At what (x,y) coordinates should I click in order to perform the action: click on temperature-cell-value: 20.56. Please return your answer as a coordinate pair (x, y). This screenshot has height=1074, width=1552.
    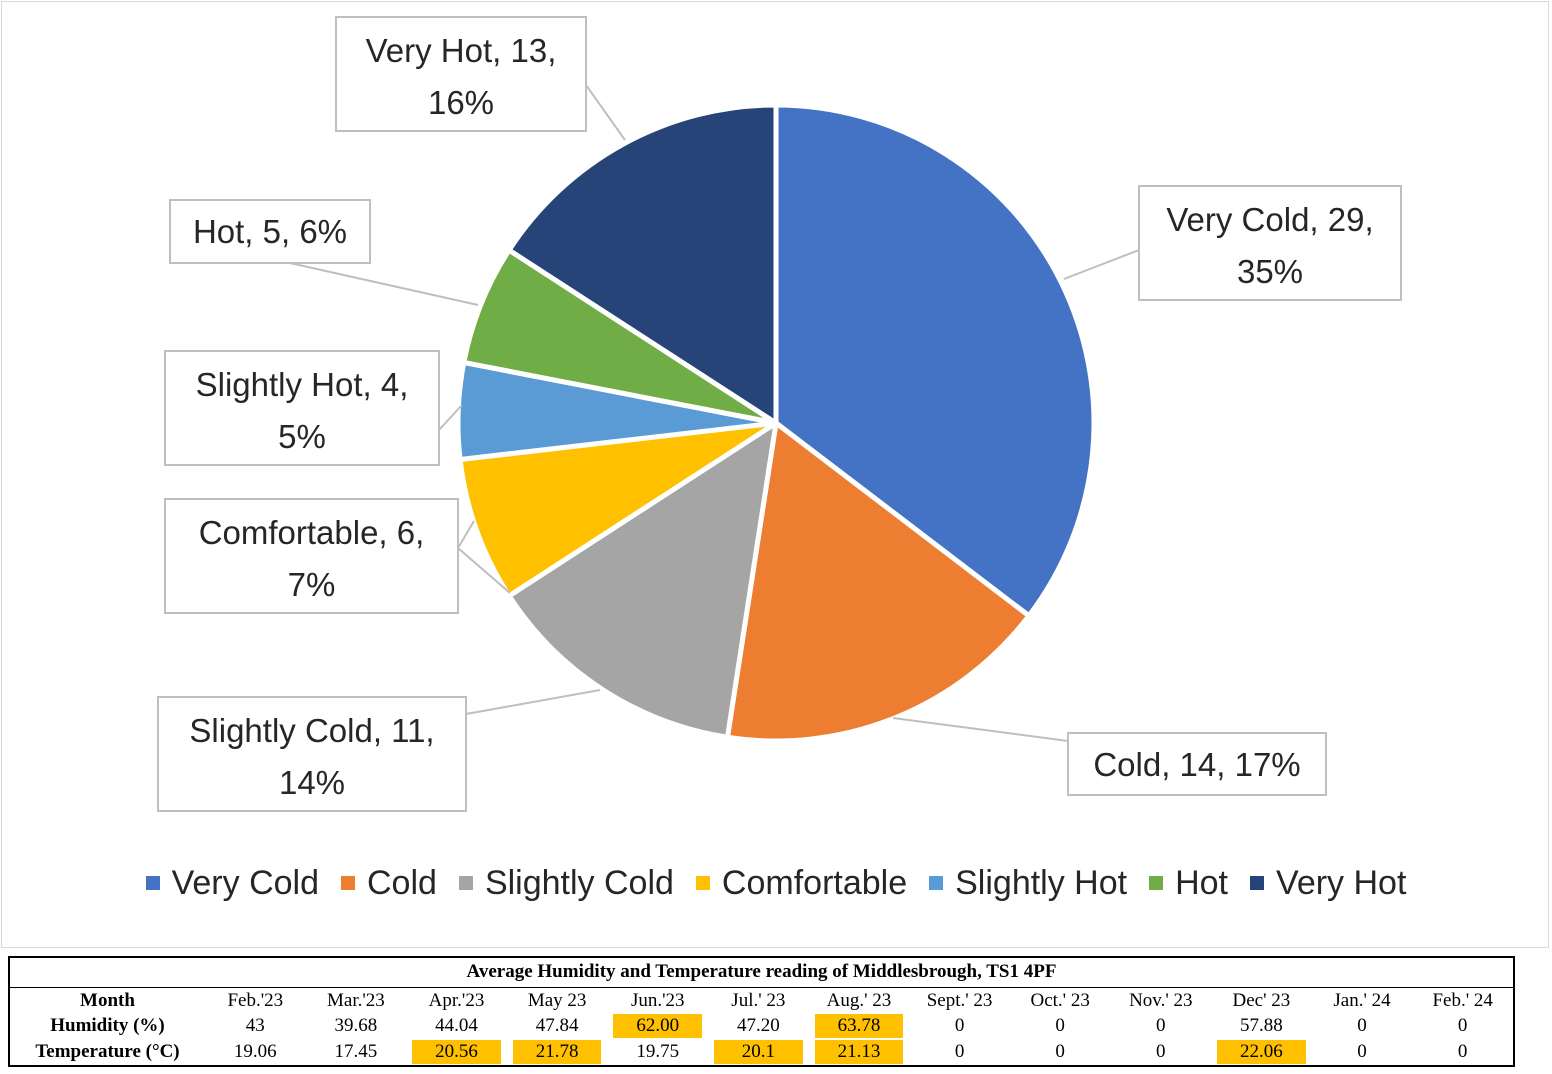
    Looking at the image, I should click on (456, 1052).